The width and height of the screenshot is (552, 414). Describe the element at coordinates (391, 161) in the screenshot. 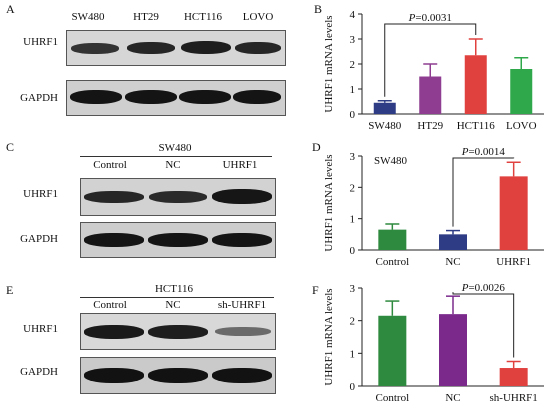

I see `chart-title: SW480` at that location.